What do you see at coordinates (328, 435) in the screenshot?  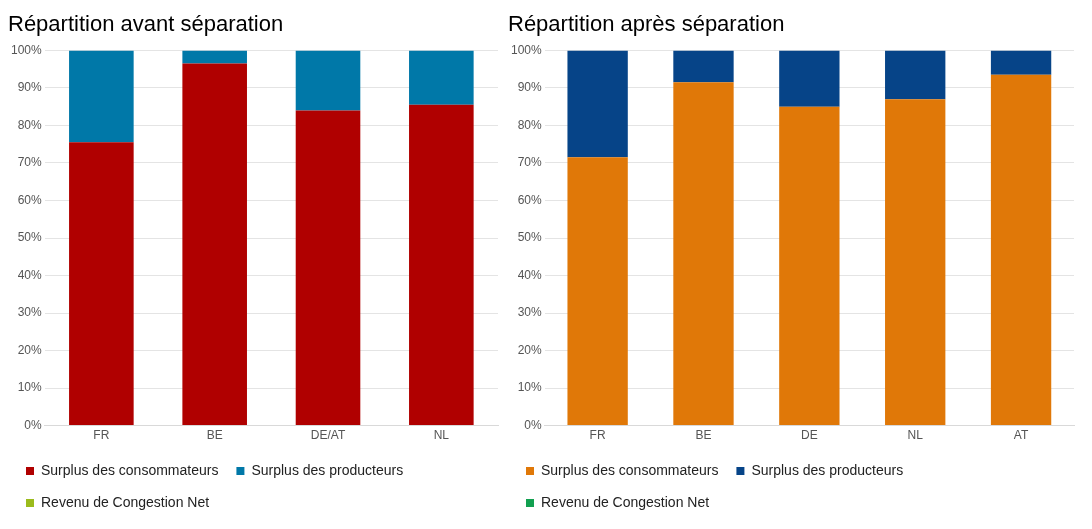 I see `x-tick-label: DE/AT` at bounding box center [328, 435].